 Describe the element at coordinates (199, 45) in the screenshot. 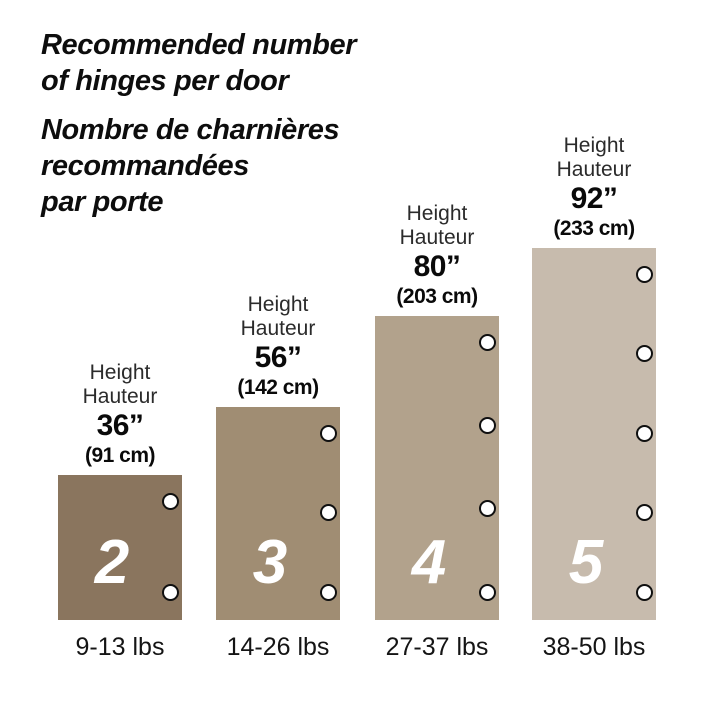

I see `title-english-line1: Recommended number` at that location.